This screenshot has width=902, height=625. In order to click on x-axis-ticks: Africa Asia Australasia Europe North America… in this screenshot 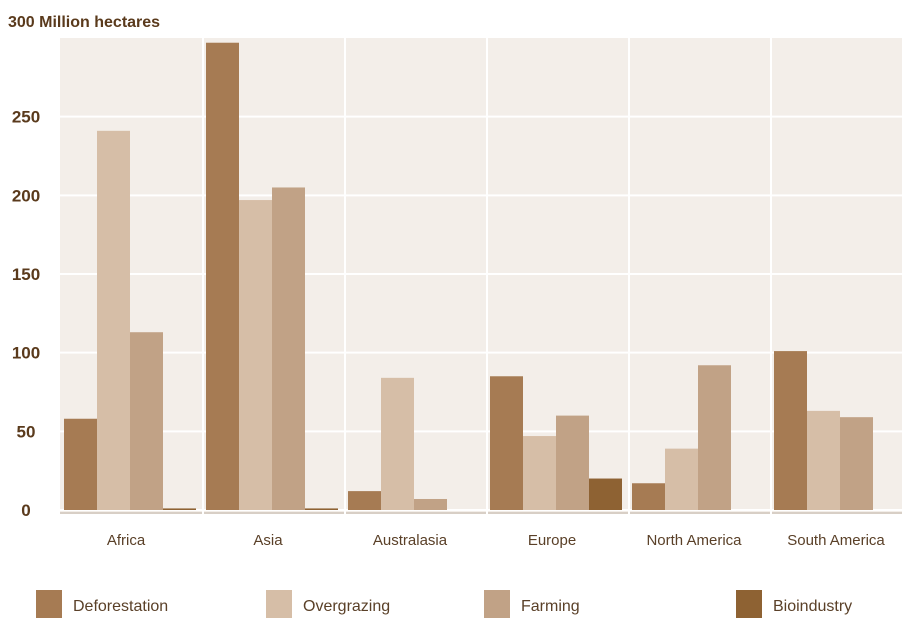, I will do `click(496, 540)`.